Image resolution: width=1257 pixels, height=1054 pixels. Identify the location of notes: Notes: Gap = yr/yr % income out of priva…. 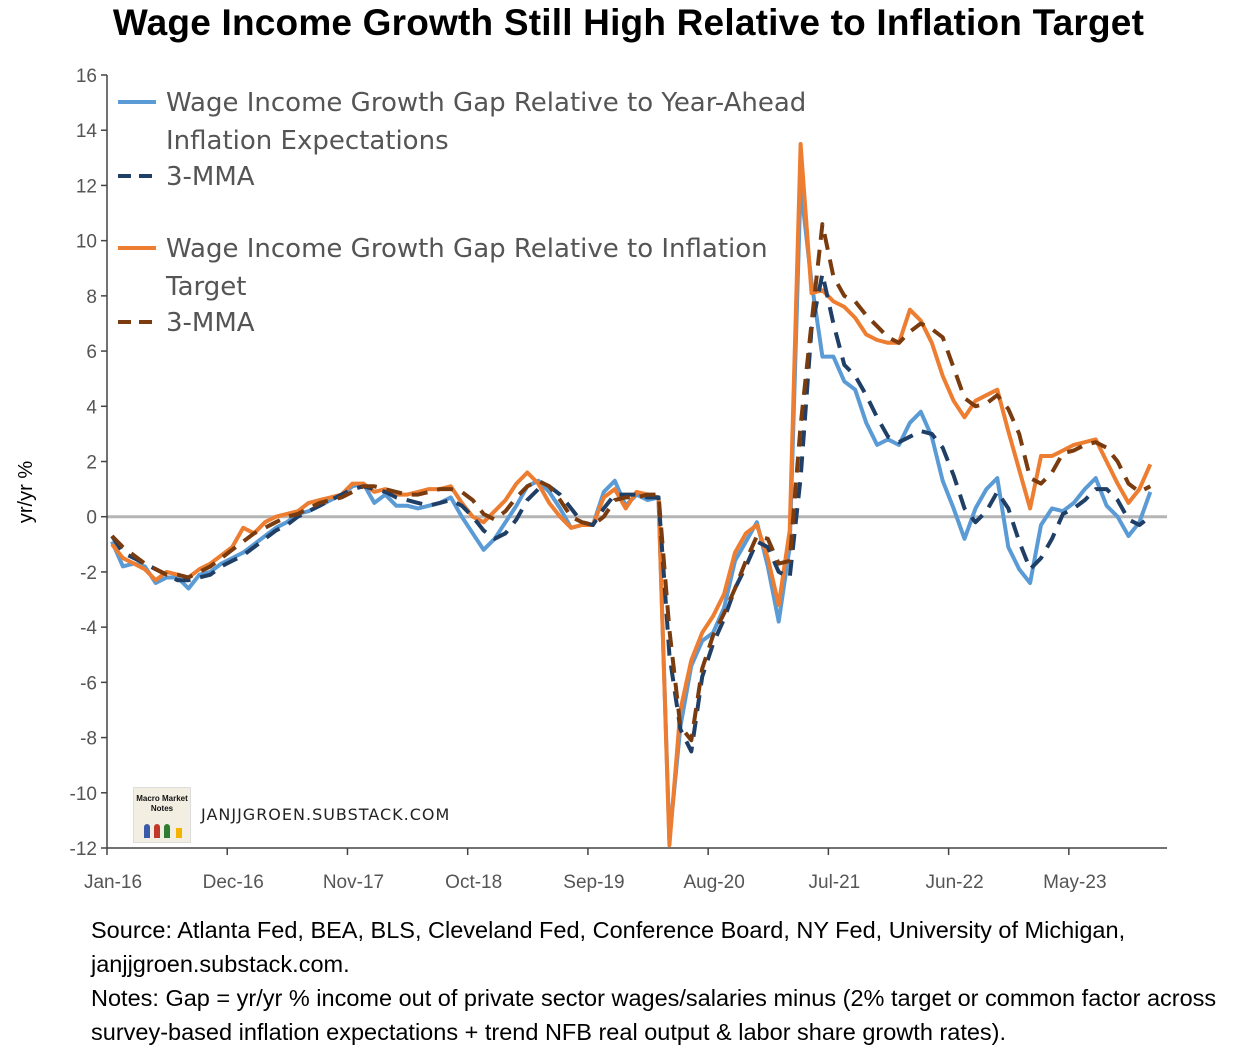
(654, 1015).